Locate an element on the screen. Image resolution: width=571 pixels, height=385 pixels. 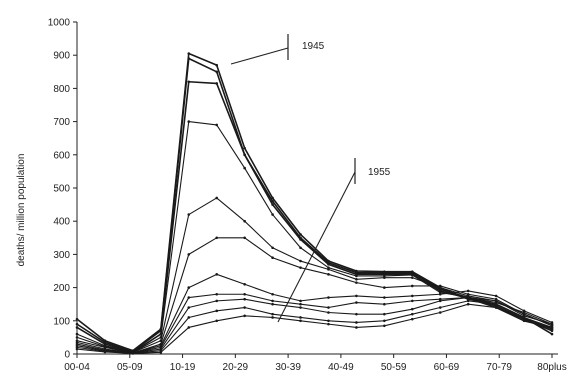
y-tick-label: 300 is located at coordinates (61, 255).